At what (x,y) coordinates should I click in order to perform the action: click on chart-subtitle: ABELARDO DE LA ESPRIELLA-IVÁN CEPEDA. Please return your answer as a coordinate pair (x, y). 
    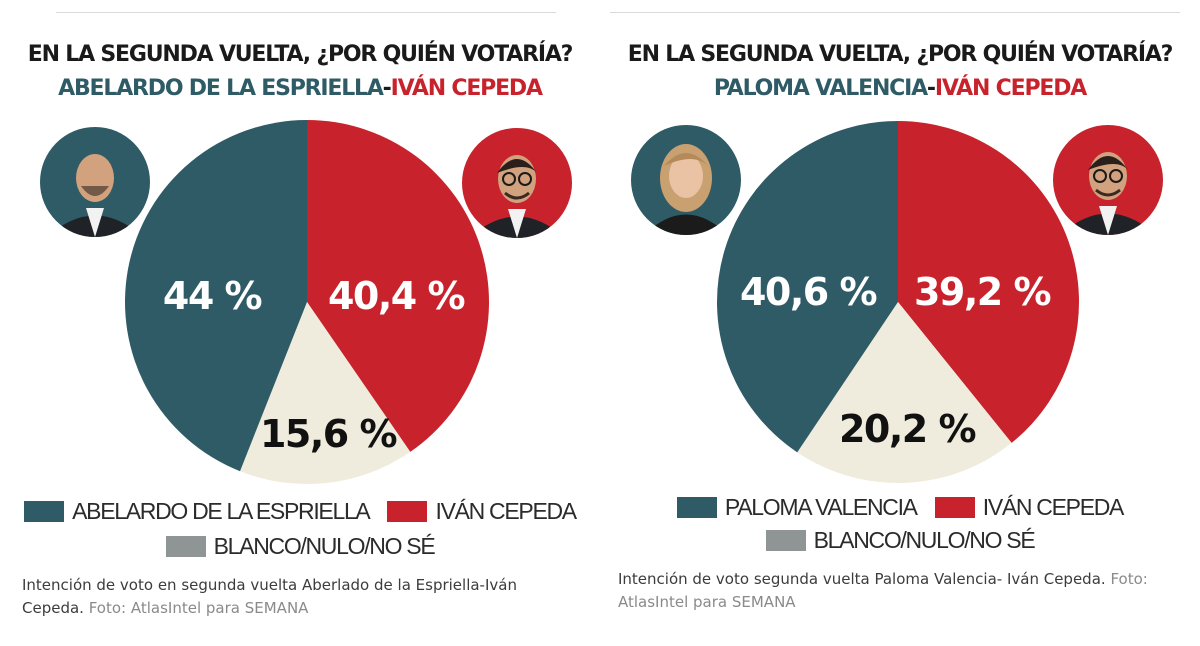
    Looking at the image, I should click on (300, 88).